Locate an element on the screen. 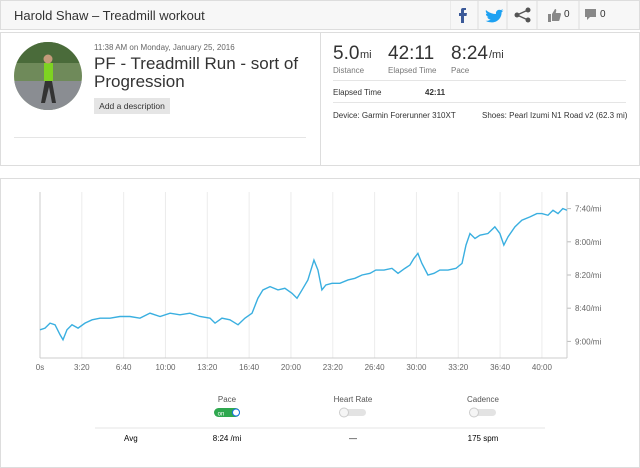 The image size is (640, 468). elapsed-value: 42:11 is located at coordinates (435, 92).